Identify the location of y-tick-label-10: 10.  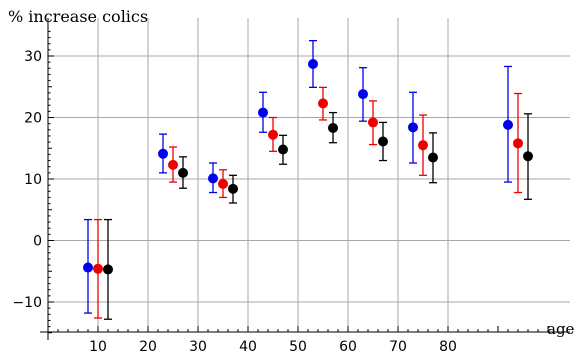
(33, 180).